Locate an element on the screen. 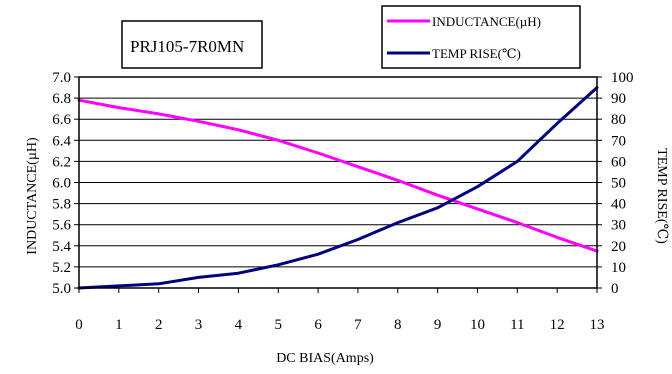 The height and width of the screenshot is (374, 672). x-tick-label-9: 9 is located at coordinates (438, 325).